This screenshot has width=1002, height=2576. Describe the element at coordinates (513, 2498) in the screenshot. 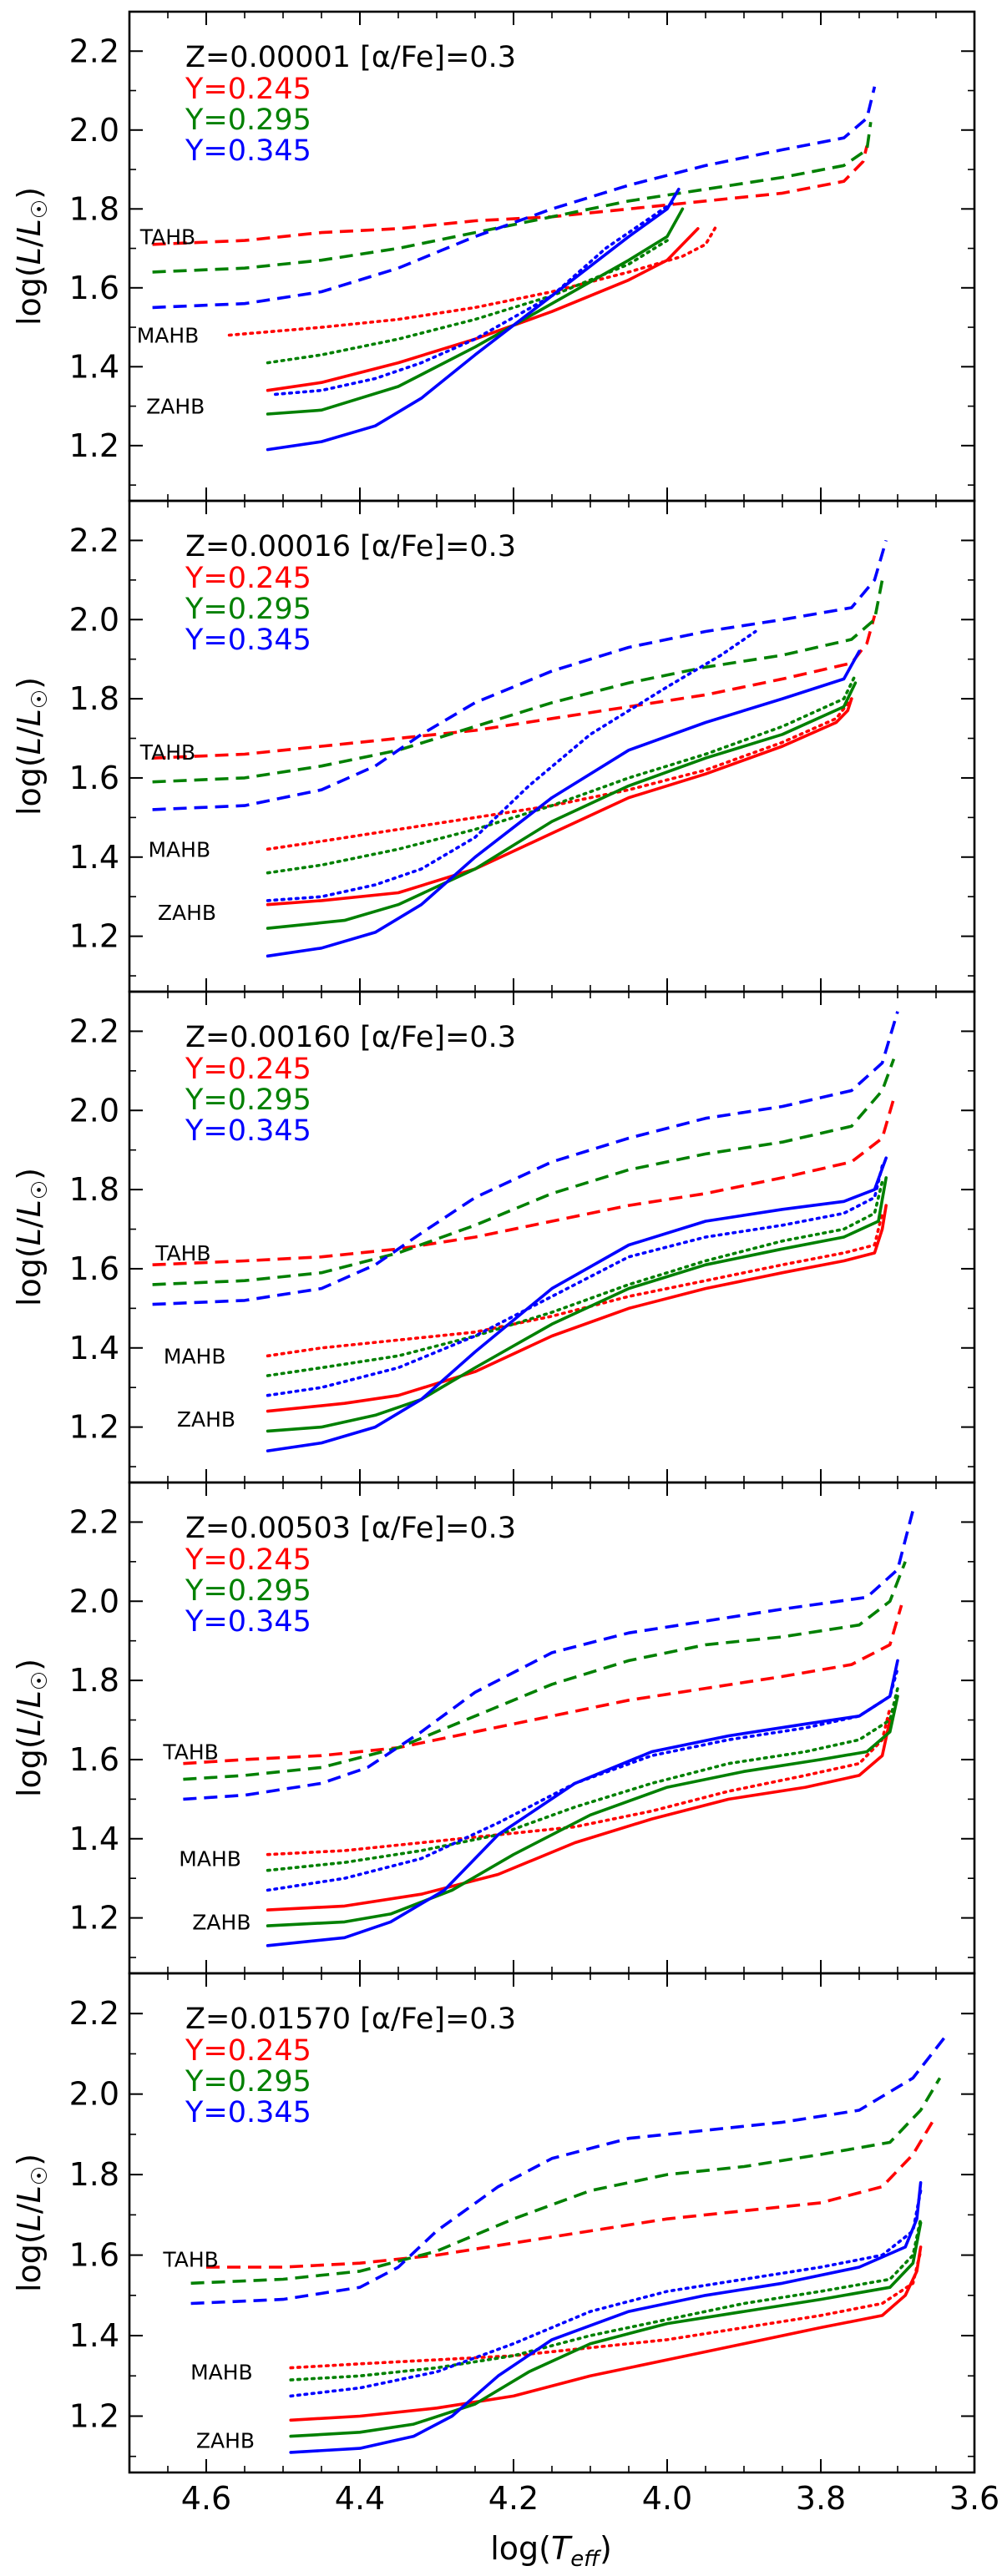

I see `x-tick-label: 4.2` at that location.